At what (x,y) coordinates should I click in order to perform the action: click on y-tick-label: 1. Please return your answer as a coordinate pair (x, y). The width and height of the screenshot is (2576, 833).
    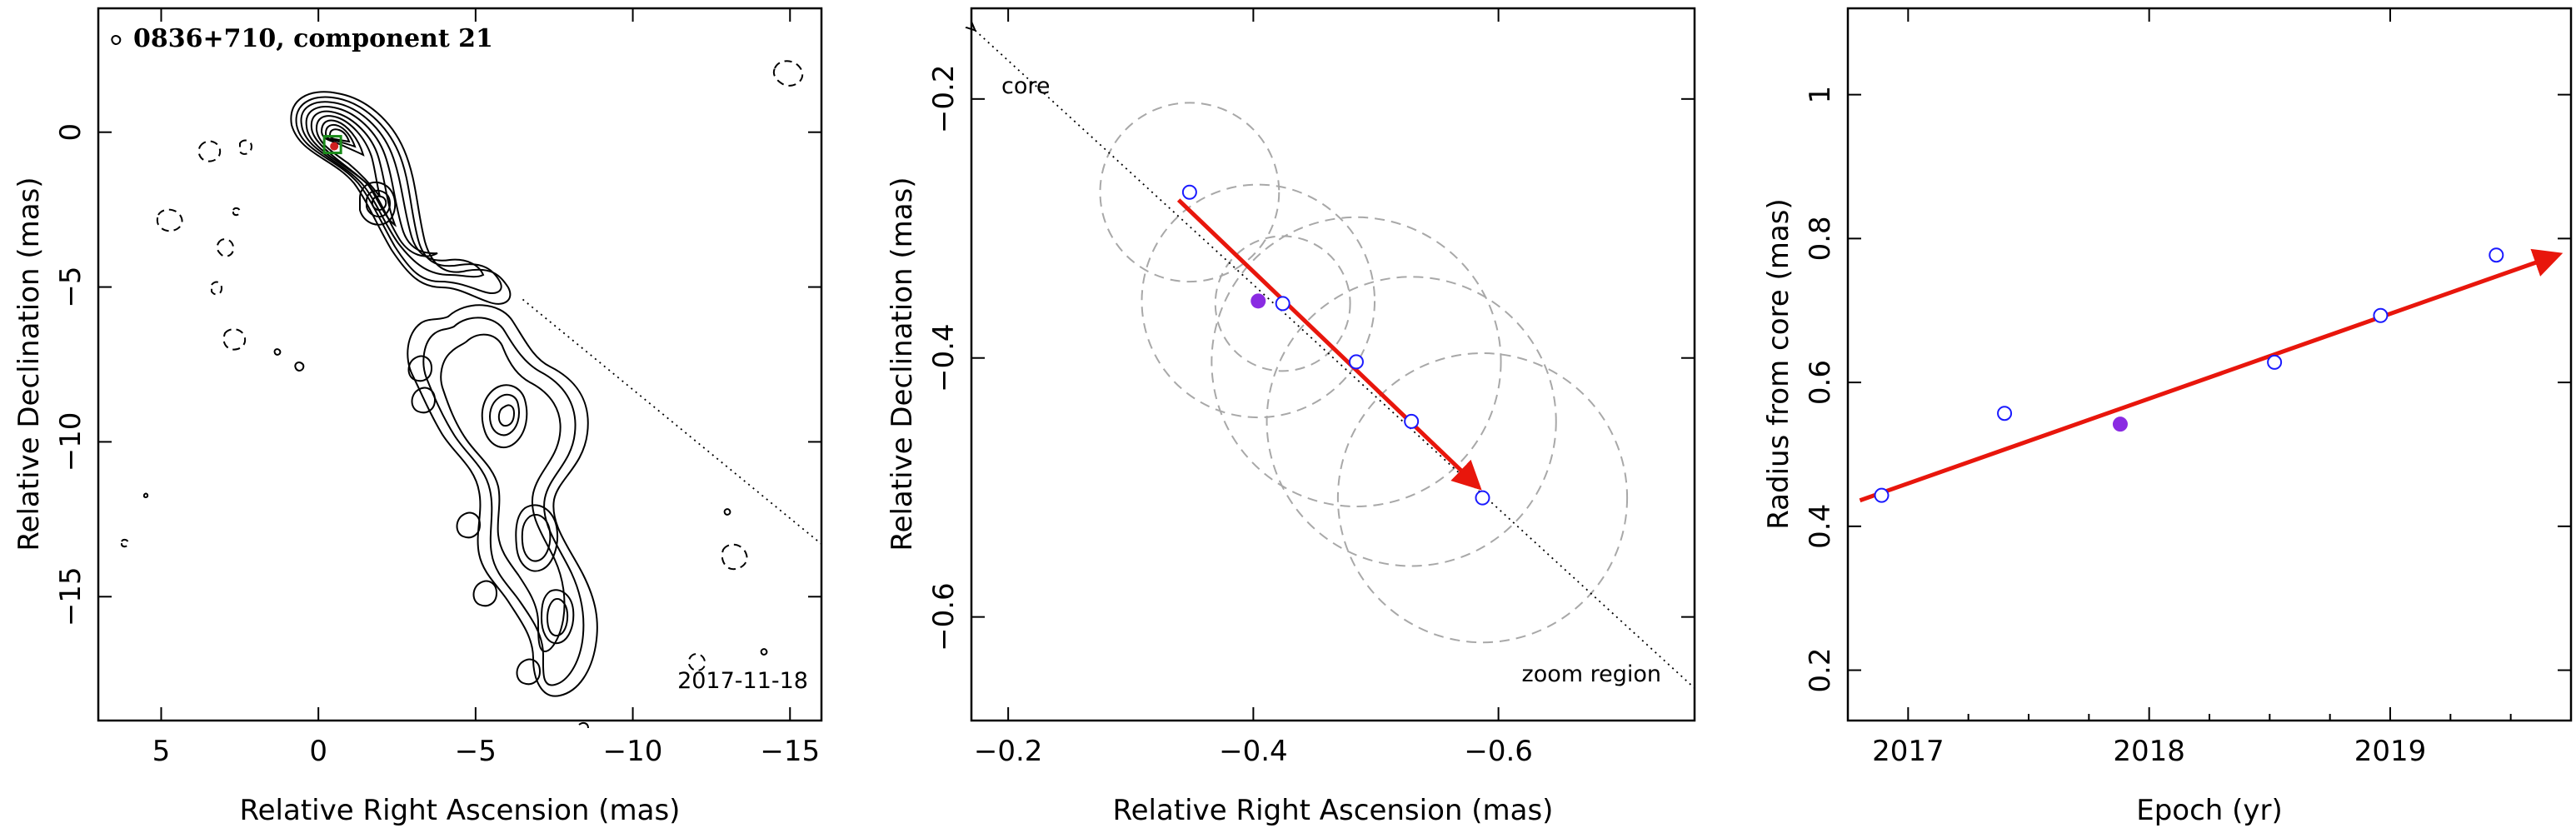
    Looking at the image, I should click on (1820, 95).